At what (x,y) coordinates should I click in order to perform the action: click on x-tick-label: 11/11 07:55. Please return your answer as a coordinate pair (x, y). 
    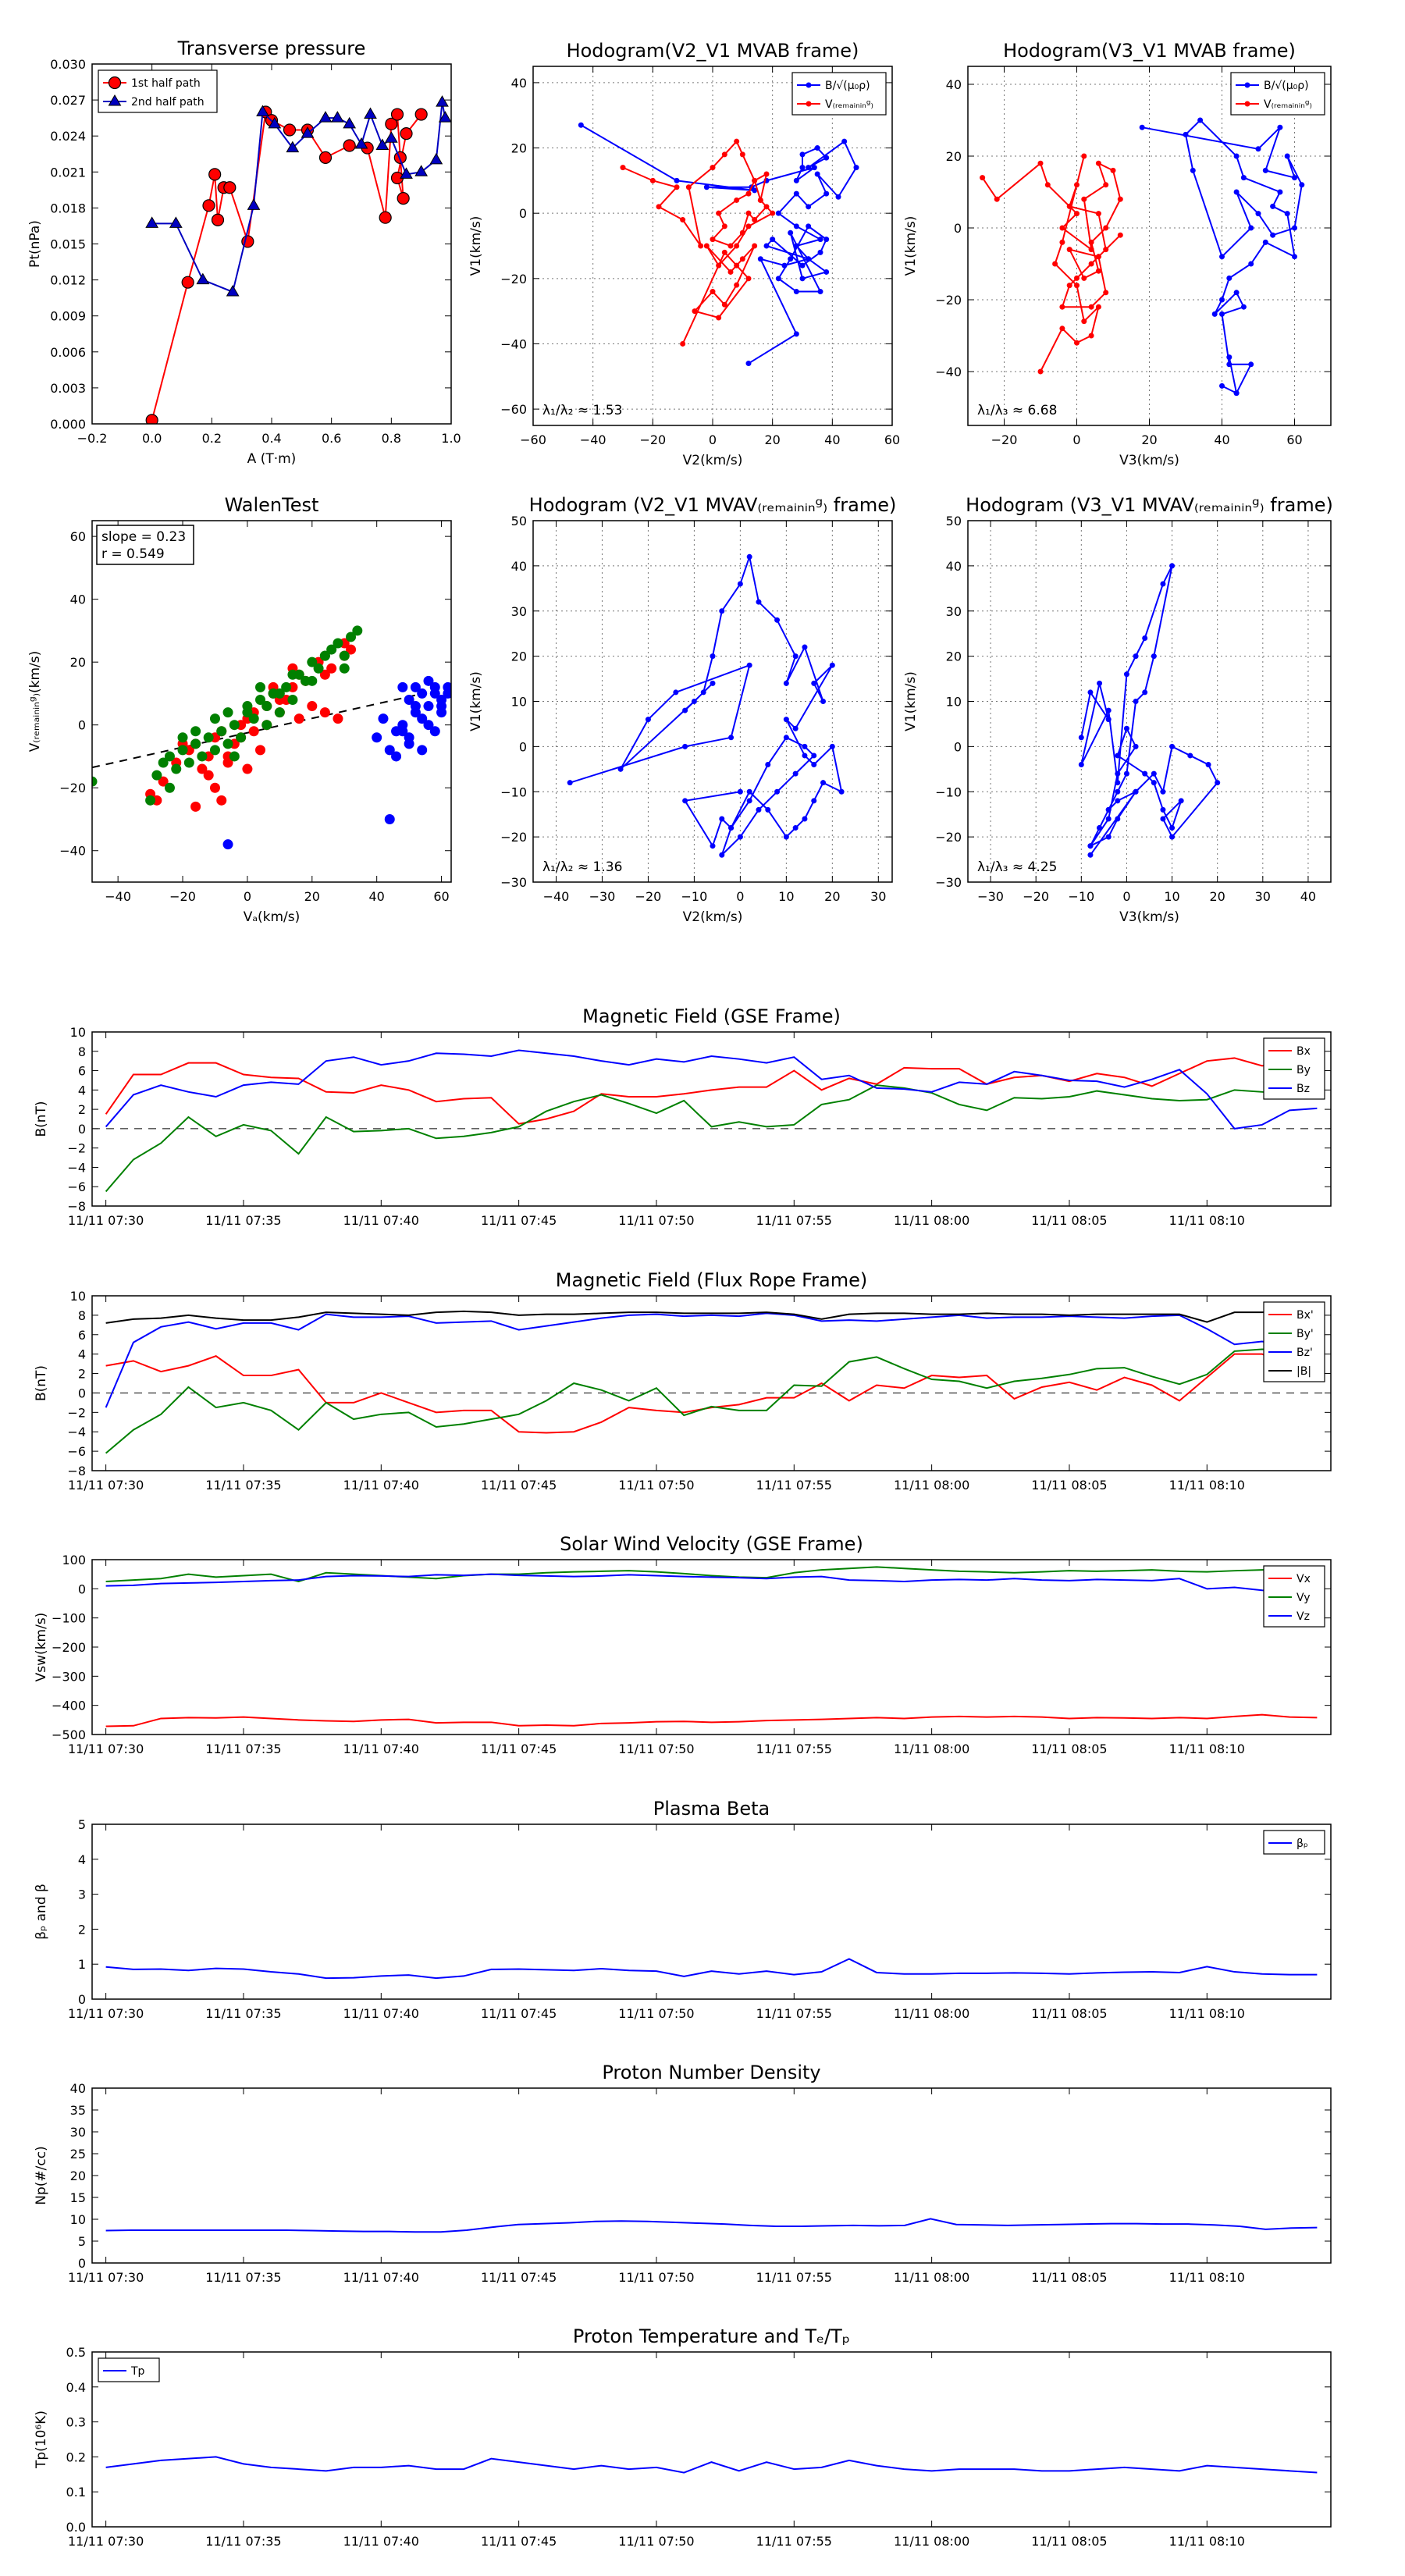
    Looking at the image, I should click on (794, 1485).